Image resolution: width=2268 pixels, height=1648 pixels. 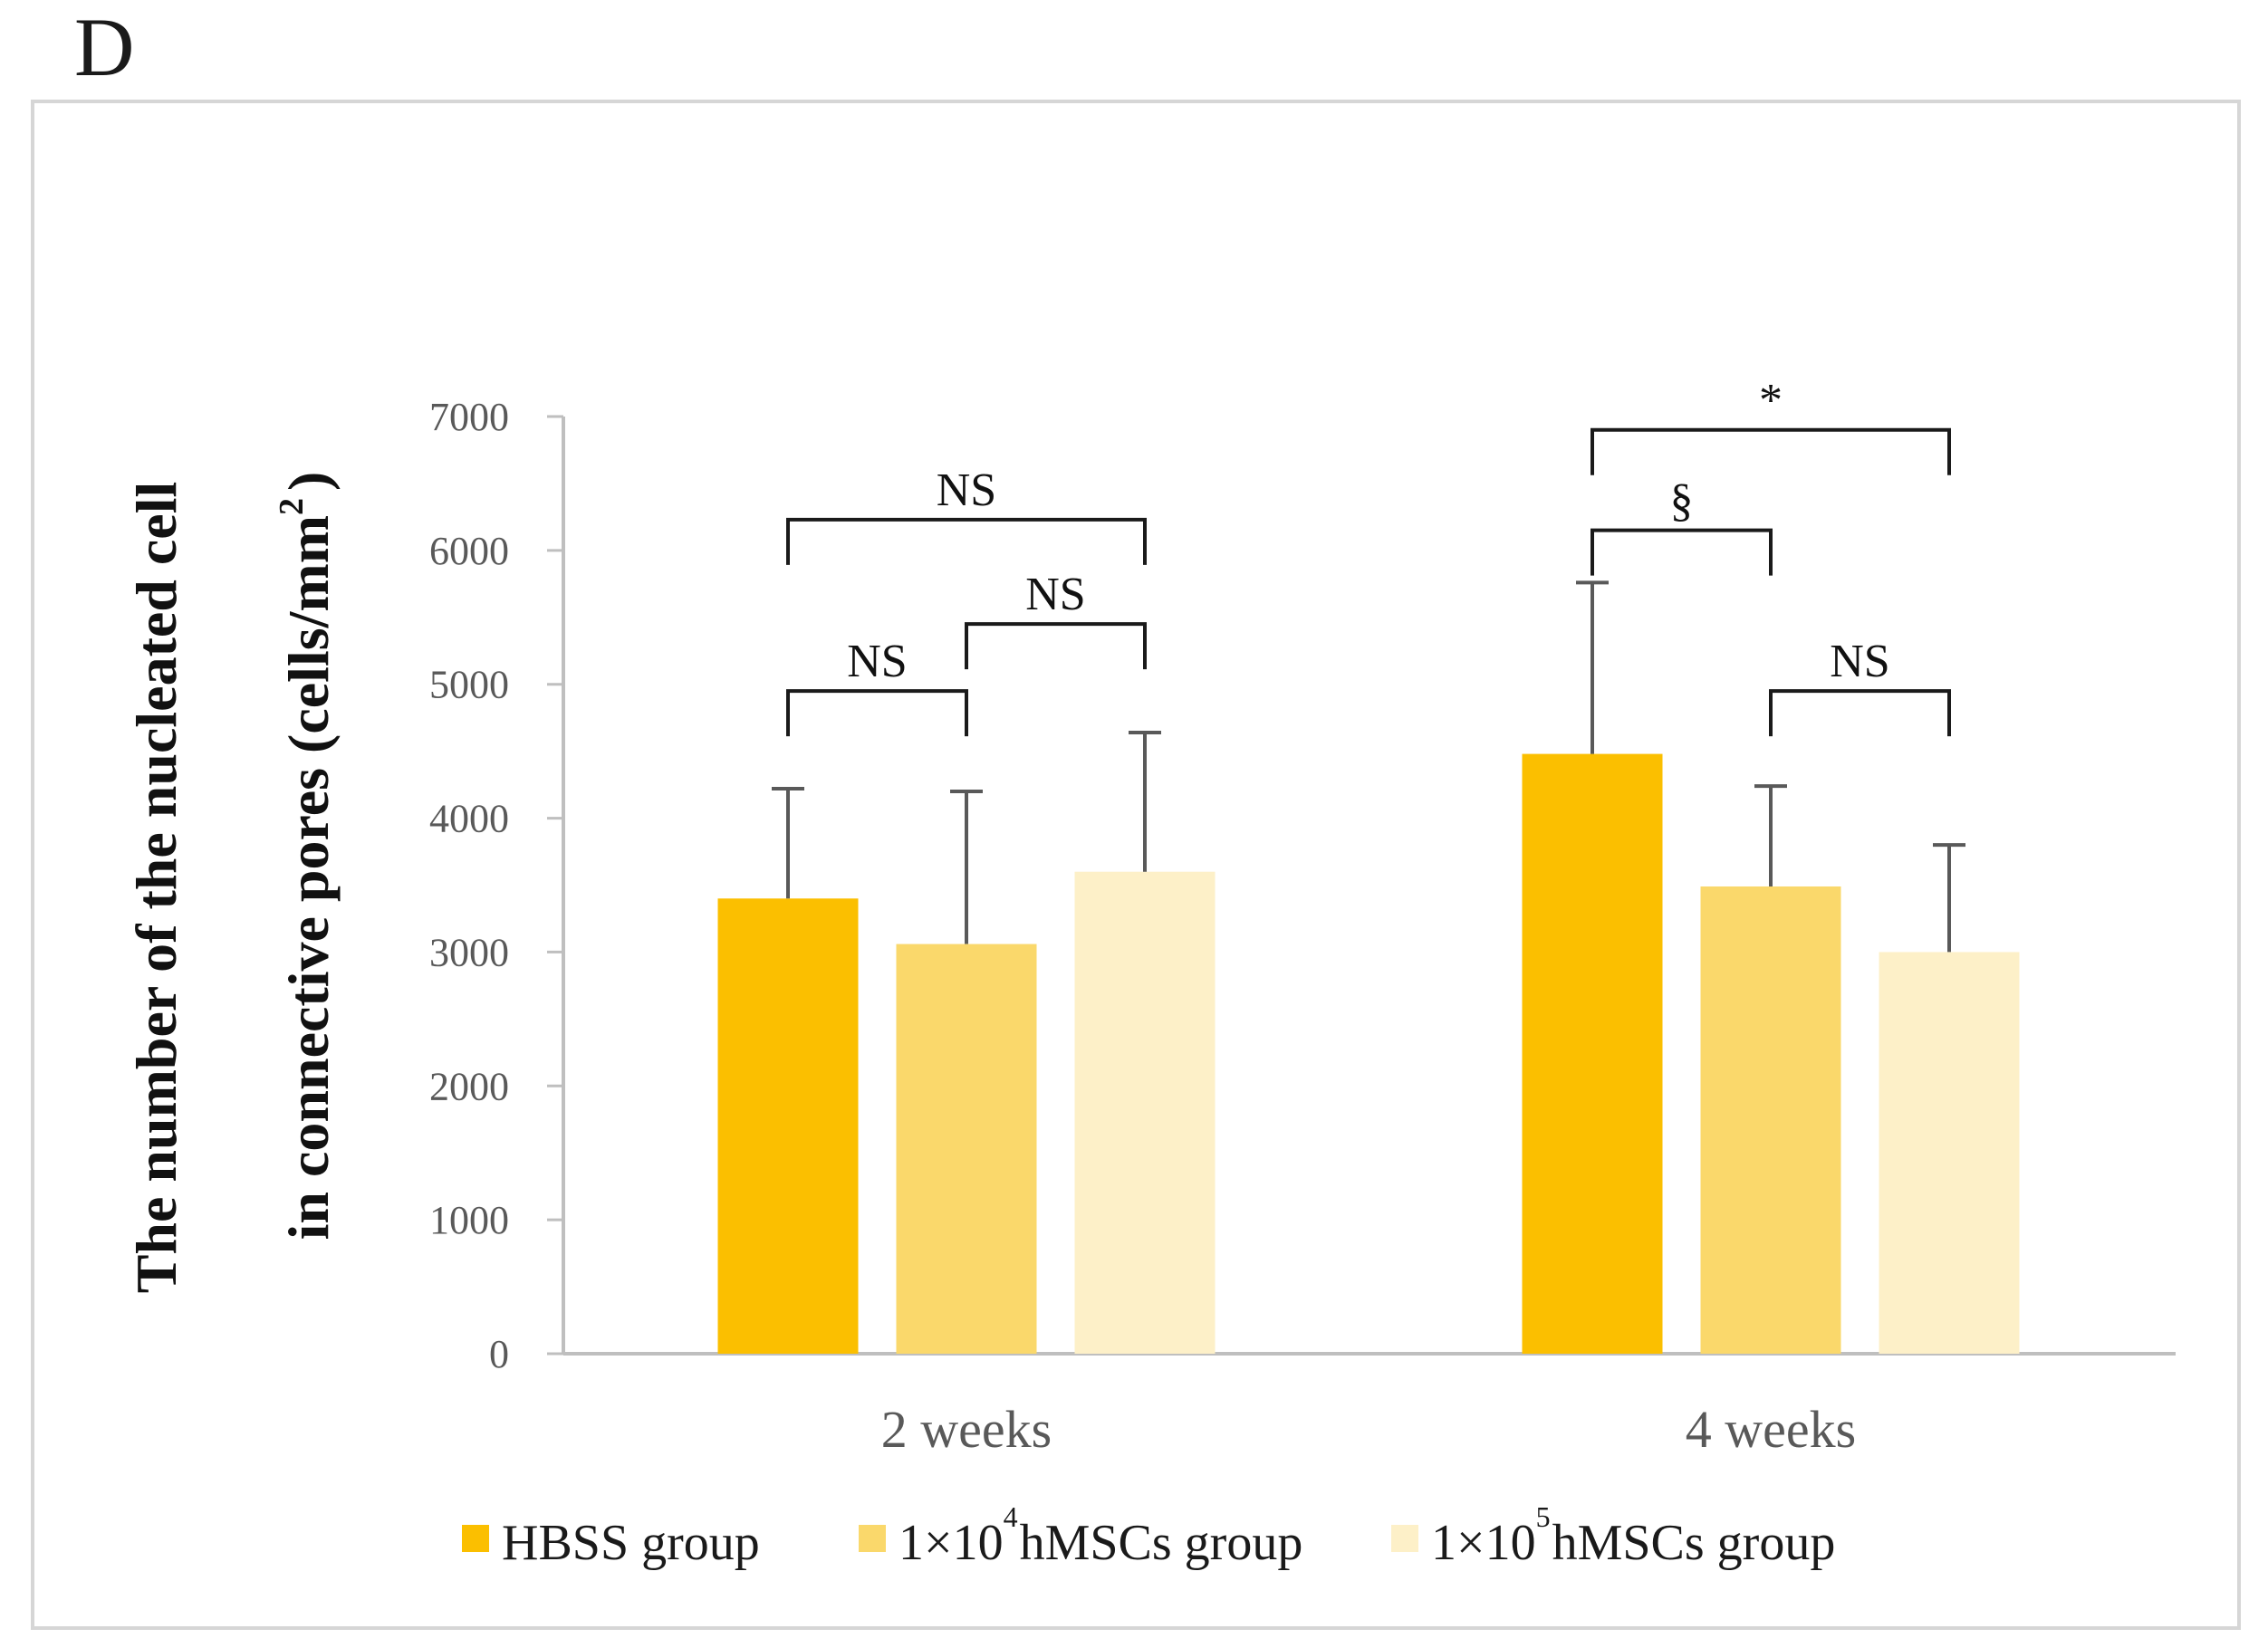 What do you see at coordinates (469, 417) in the screenshot?
I see `y-tick-label: 7000` at bounding box center [469, 417].